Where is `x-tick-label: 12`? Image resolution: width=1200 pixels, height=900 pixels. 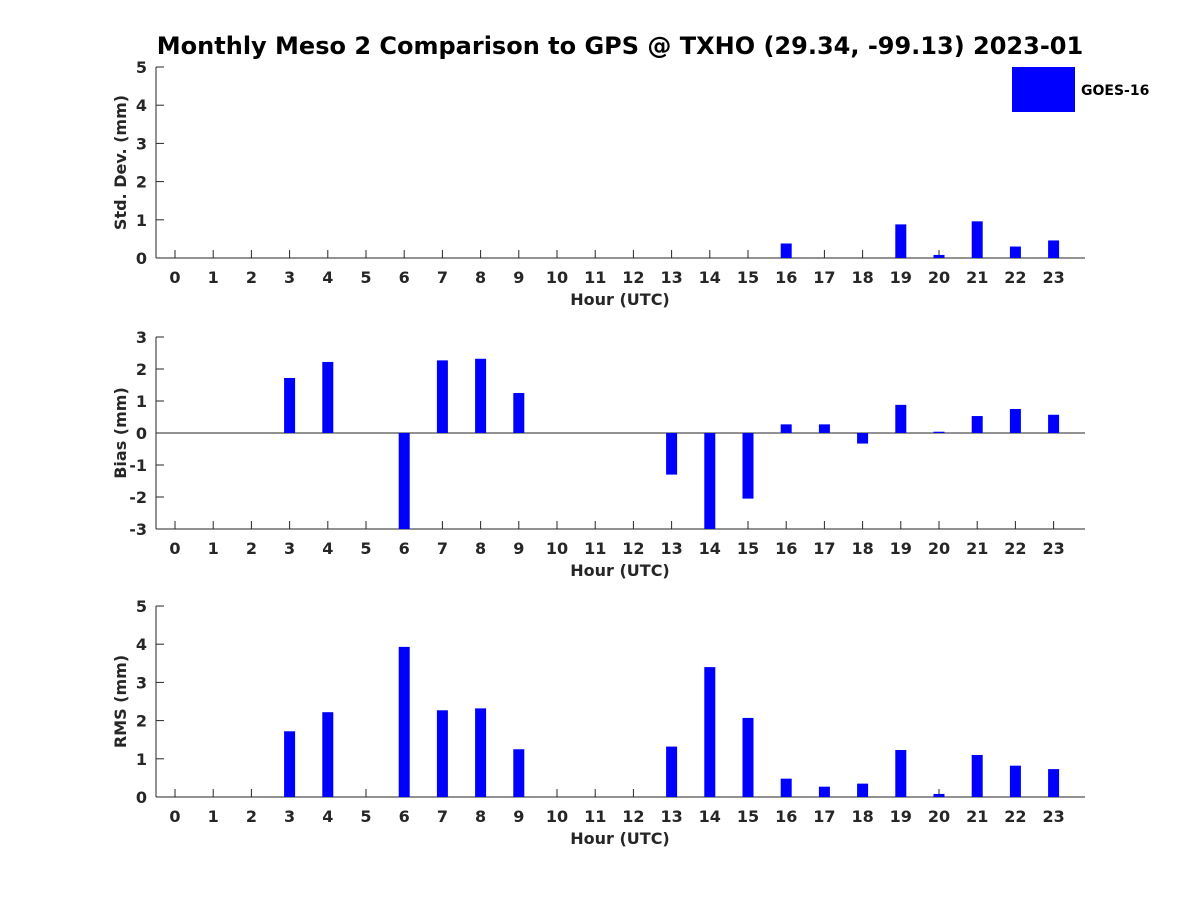
x-tick-label: 12 is located at coordinates (633, 816).